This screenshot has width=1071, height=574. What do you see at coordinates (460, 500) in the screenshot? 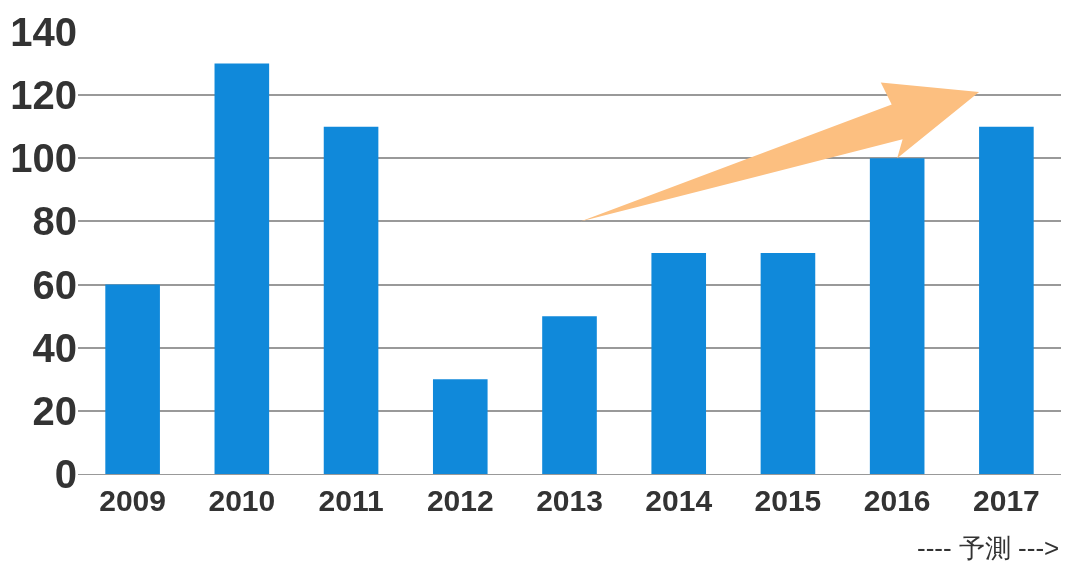
I see `x-tick-label: 2012` at bounding box center [460, 500].